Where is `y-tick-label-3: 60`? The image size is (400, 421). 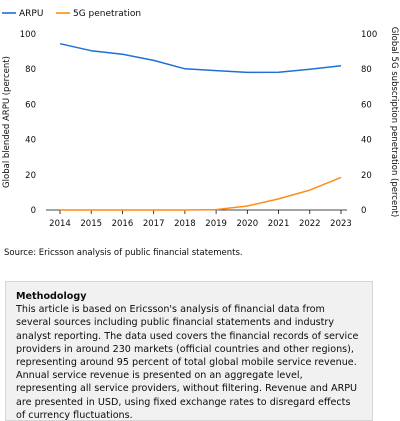
y-tick-label-3: 60 is located at coordinates (30, 105).